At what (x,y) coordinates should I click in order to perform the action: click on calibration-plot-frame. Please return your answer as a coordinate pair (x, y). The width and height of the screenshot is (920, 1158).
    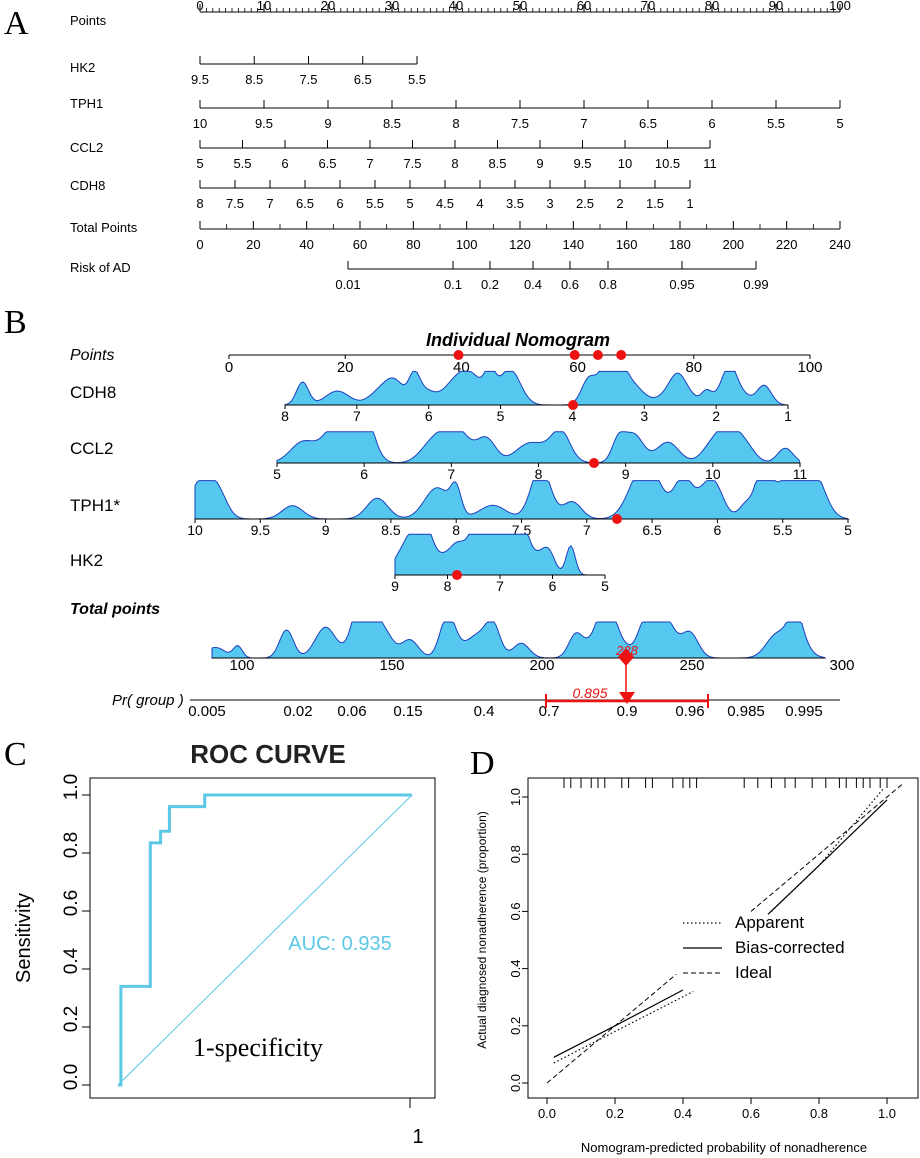
    Looking at the image, I should click on (723, 938).